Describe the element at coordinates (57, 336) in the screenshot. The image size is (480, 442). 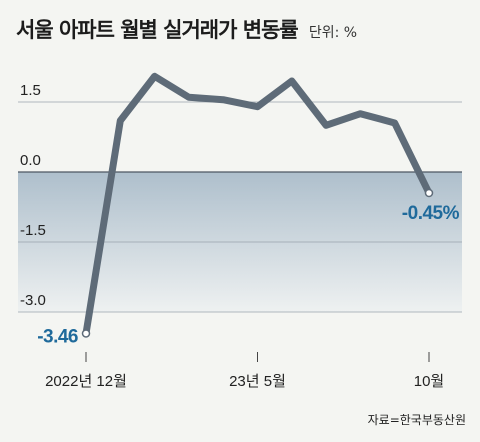
I see `data-label: -3.46` at that location.